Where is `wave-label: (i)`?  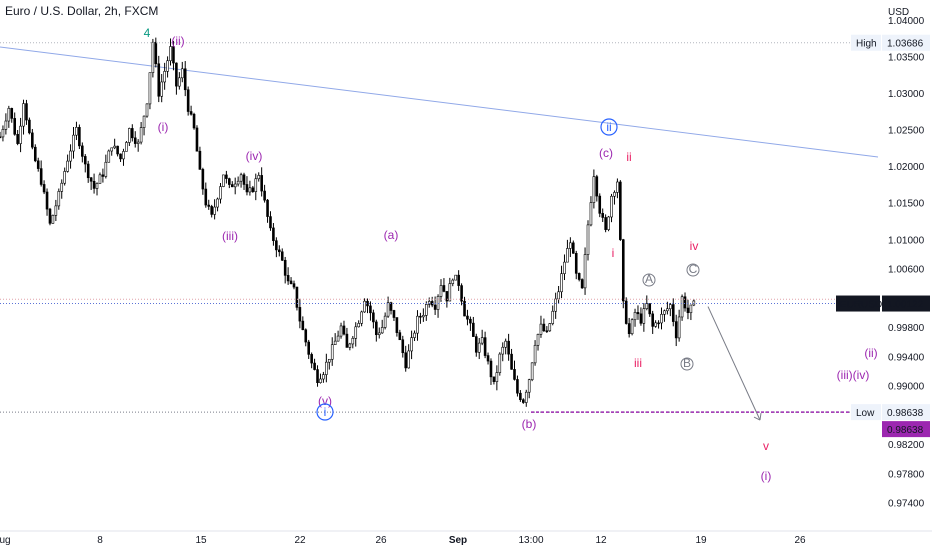
wave-label: (i) is located at coordinates (163, 127).